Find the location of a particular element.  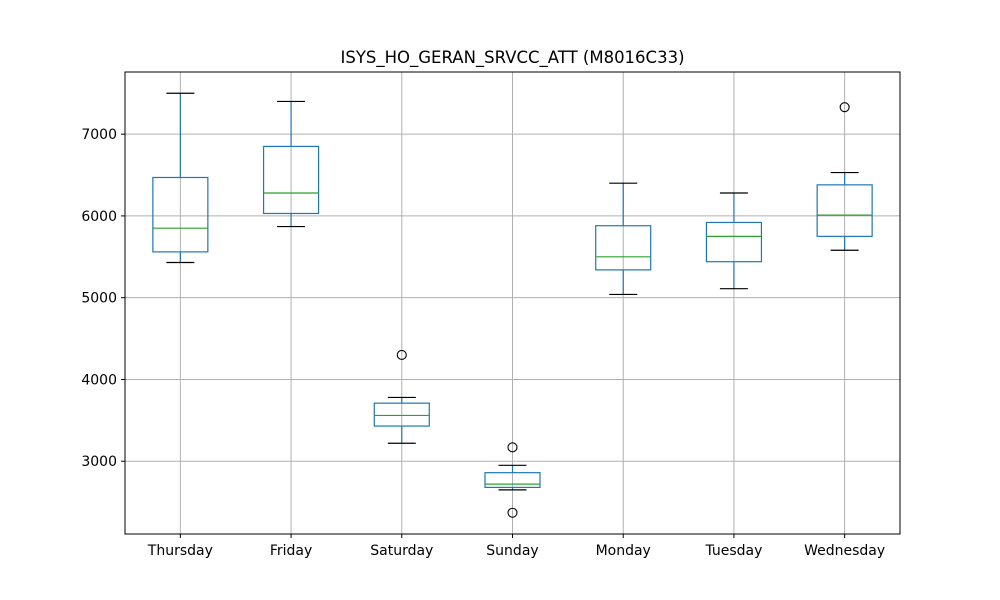

y-tick-label: 6000 is located at coordinates (99, 217).